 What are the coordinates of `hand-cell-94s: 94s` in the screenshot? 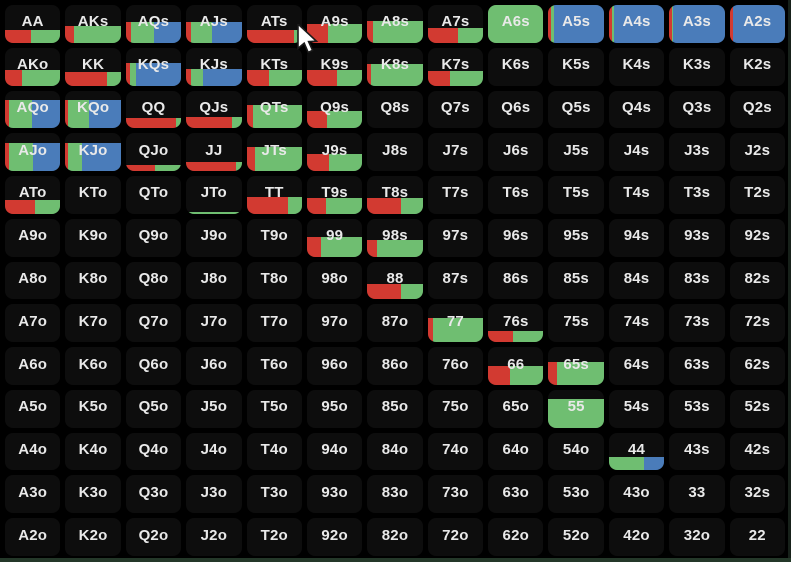 It's located at (636, 237).